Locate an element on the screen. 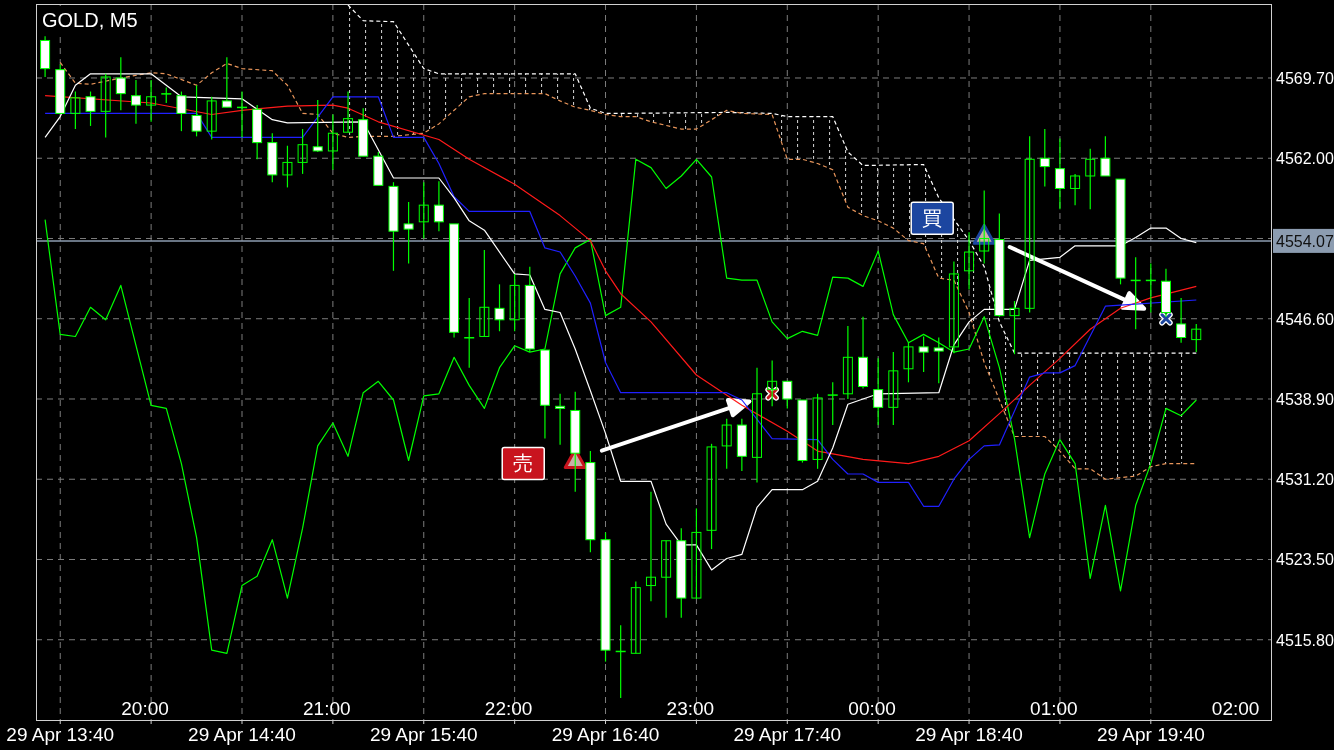 The image size is (1334, 750). ref-line-label: 4554.07 is located at coordinates (1305, 241).